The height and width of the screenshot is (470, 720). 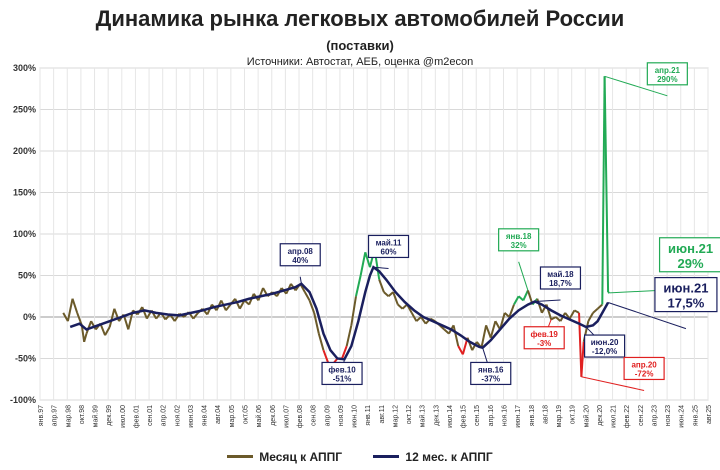 I want to click on annotation-leader, so click(x=300, y=280).